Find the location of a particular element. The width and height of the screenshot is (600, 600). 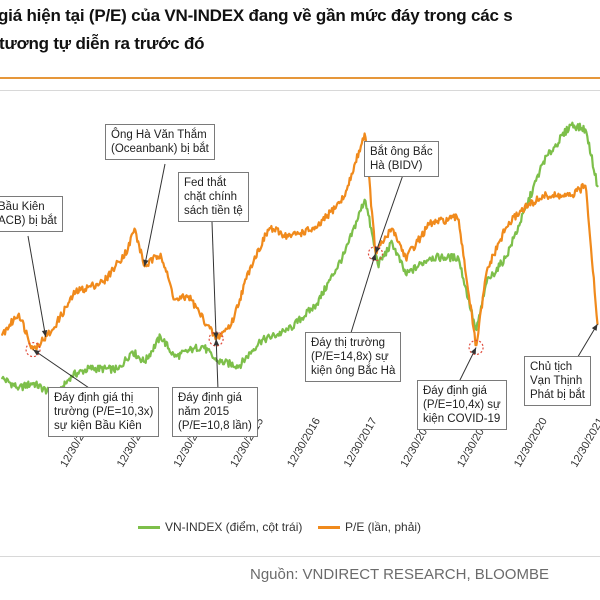

callout-line: (Oceanbank) bị bắt is located at coordinates (160, 149).